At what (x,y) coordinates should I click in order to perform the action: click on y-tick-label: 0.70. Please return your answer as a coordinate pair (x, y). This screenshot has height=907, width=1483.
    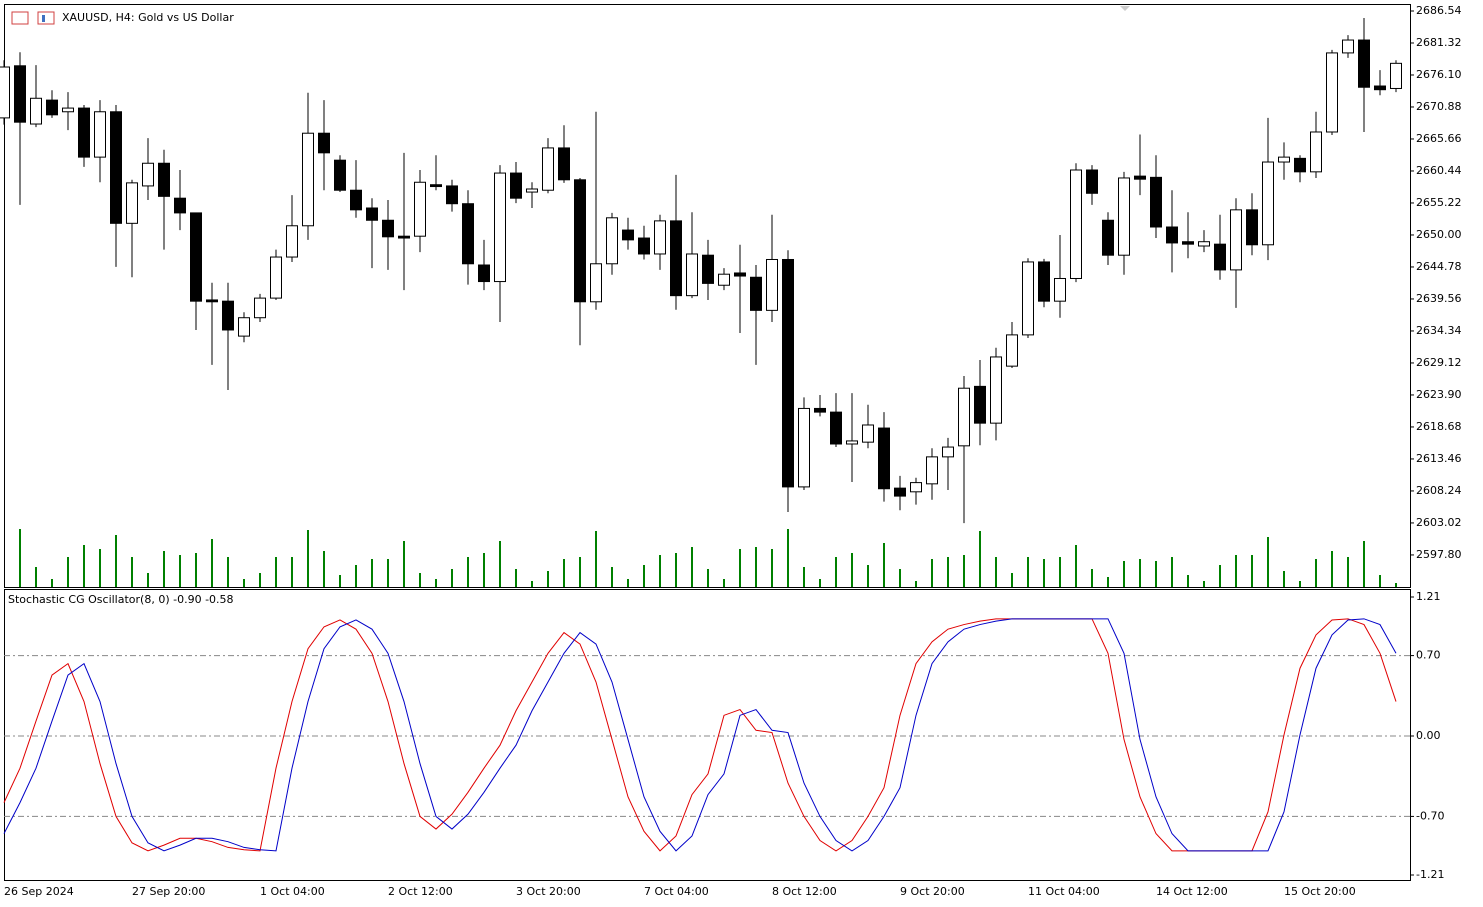
    Looking at the image, I should click on (1428, 655).